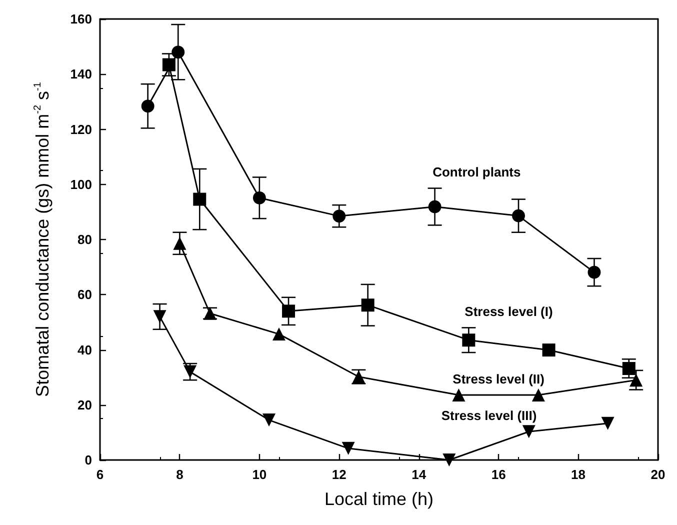  I want to click on series-label: Stress level (II), so click(498, 378).